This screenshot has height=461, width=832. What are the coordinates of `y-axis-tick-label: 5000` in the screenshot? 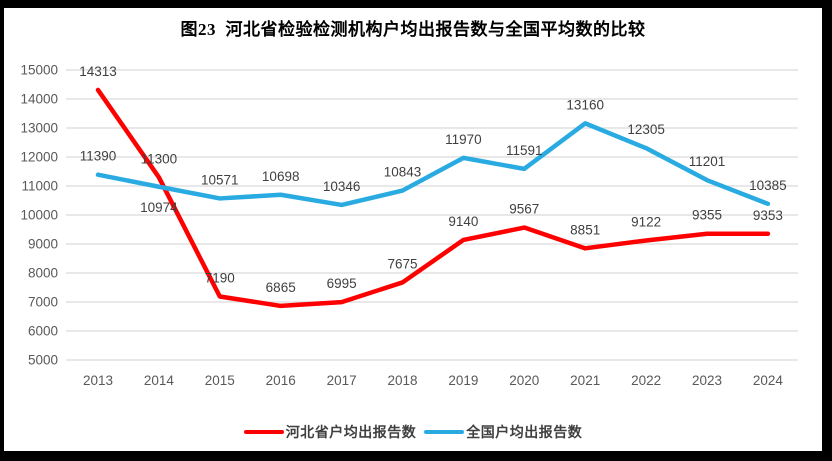 It's located at (43, 360).